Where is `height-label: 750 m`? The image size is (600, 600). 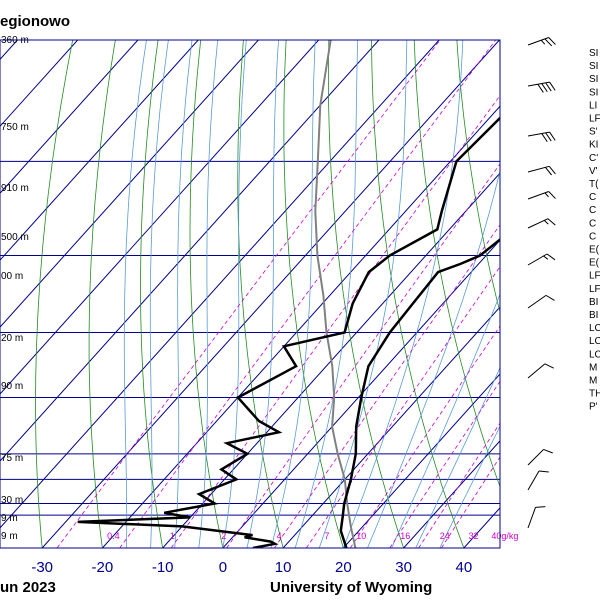 height-label: 750 m is located at coordinates (15, 127).